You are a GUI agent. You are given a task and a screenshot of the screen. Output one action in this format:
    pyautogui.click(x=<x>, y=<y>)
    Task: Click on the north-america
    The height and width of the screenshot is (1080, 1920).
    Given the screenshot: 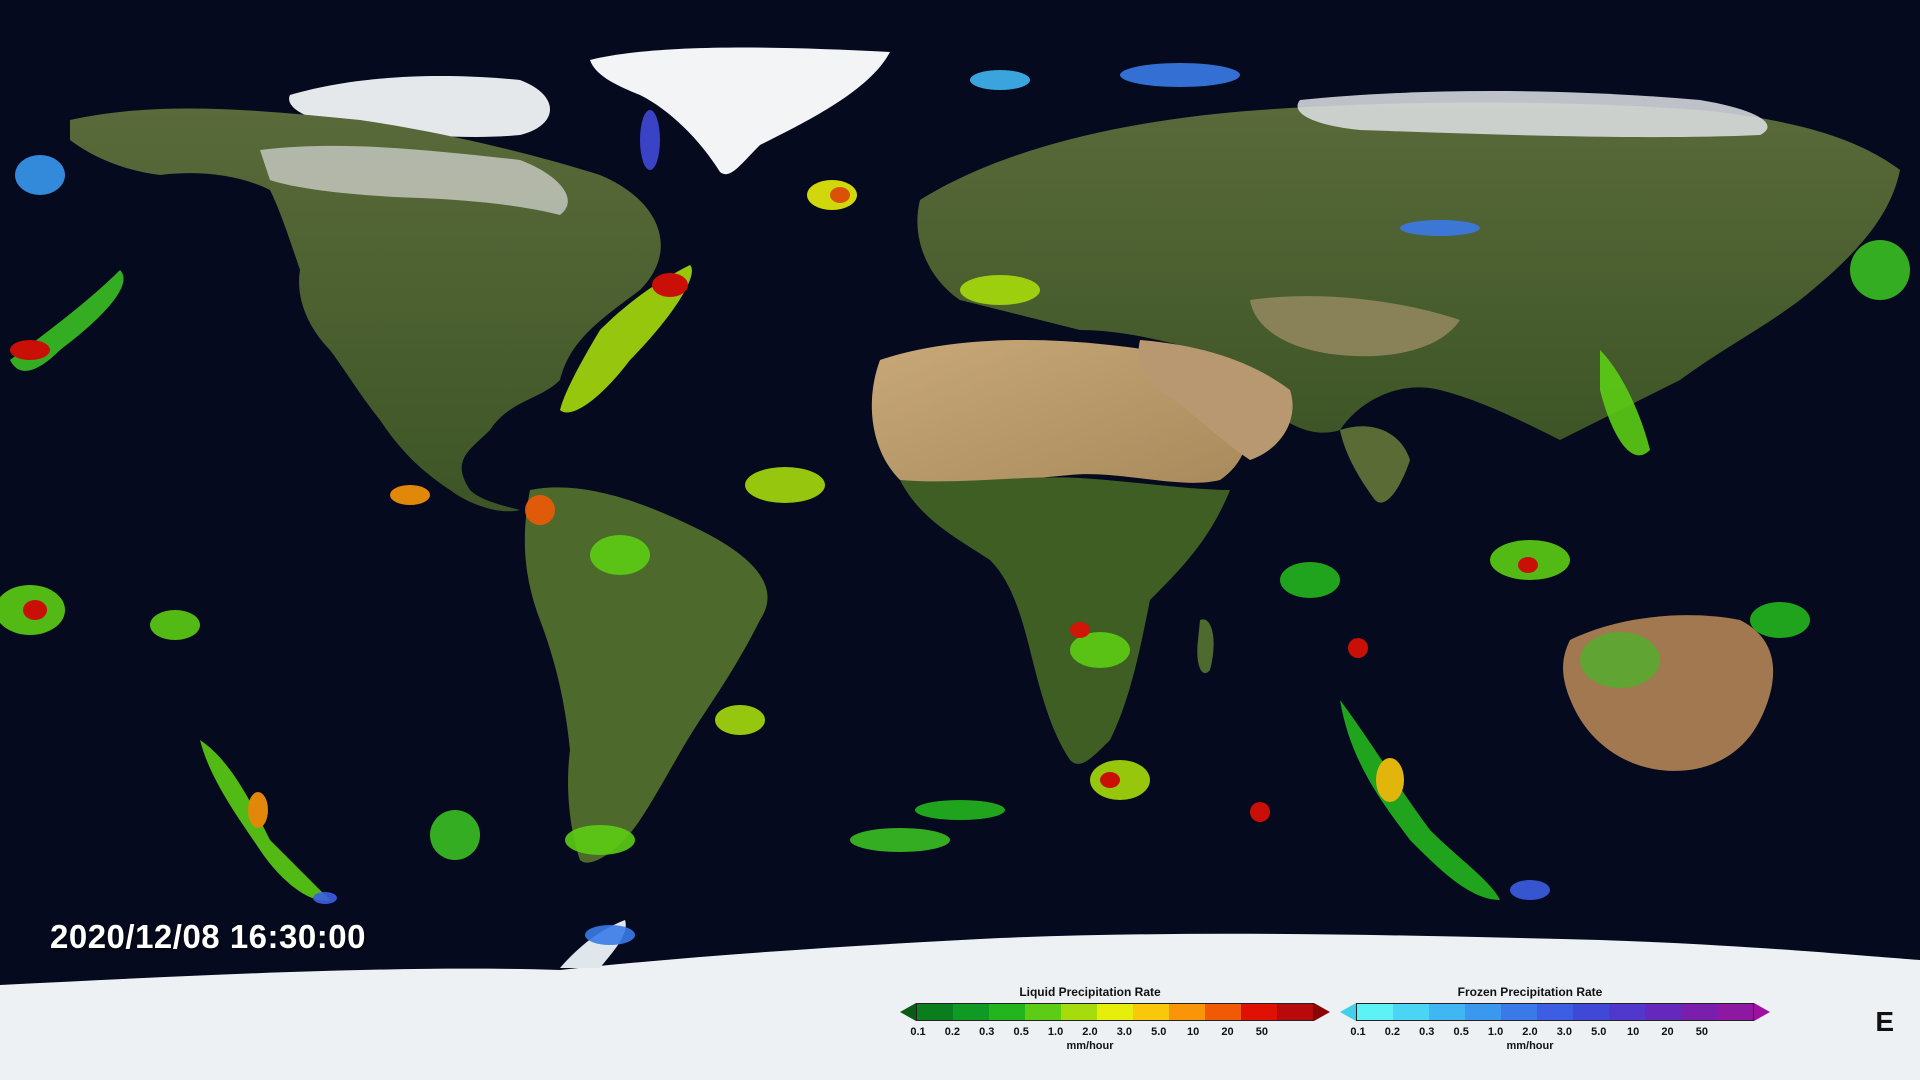 What is the action you would take?
    pyautogui.click(x=365, y=310)
    